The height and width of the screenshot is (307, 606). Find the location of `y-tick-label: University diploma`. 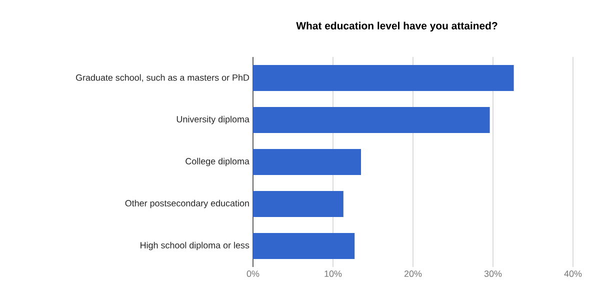

y-tick-label: University diploma is located at coordinates (213, 120).